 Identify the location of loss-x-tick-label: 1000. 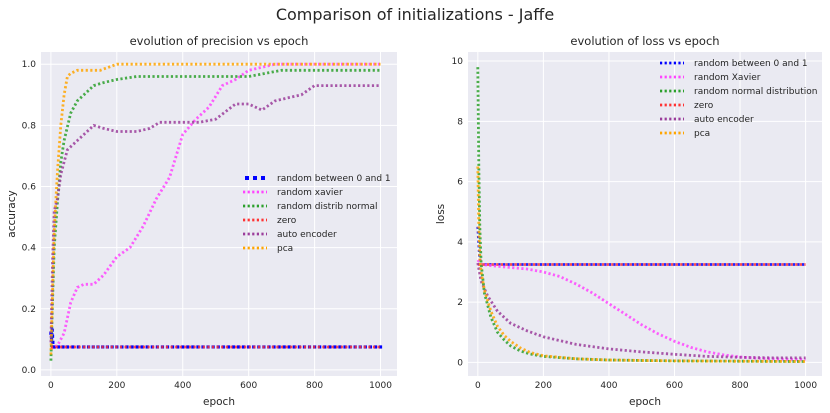
(805, 386).